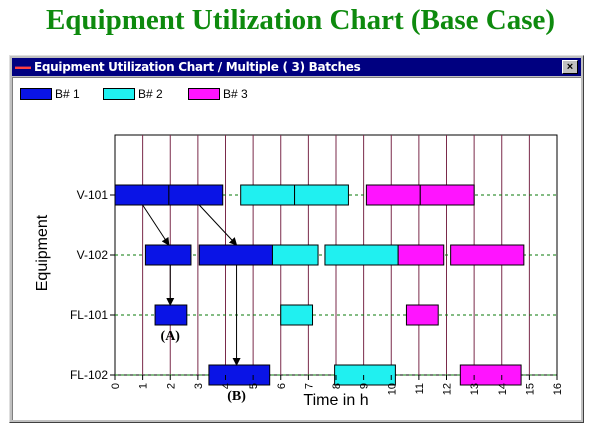 Image resolution: width=601 pixels, height=438 pixels. What do you see at coordinates (67, 94) in the screenshot?
I see `legend-label-batch-1: B# 1` at bounding box center [67, 94].